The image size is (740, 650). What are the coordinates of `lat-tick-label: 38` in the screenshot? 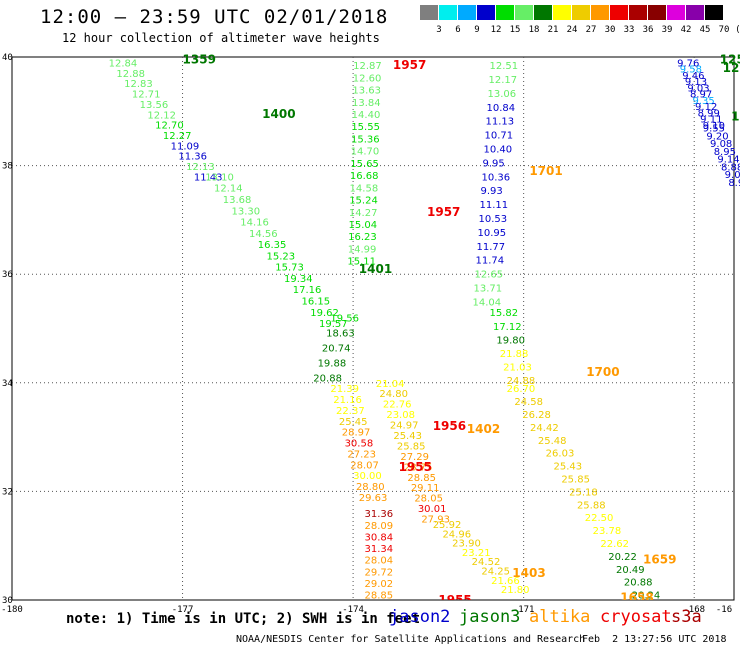 It's located at (7, 167).